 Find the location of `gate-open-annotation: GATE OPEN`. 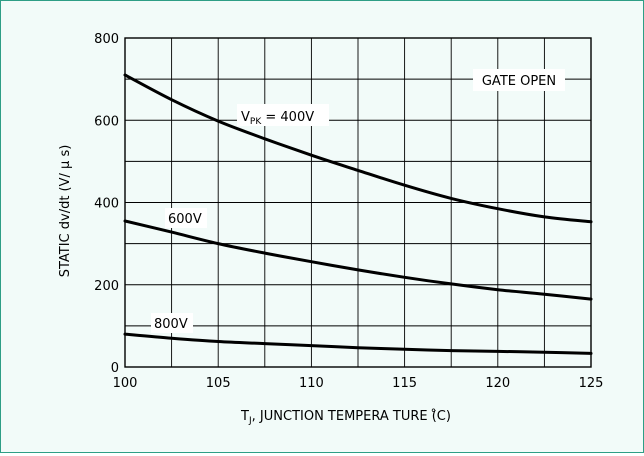

gate-open-annotation: GATE OPEN is located at coordinates (519, 81).